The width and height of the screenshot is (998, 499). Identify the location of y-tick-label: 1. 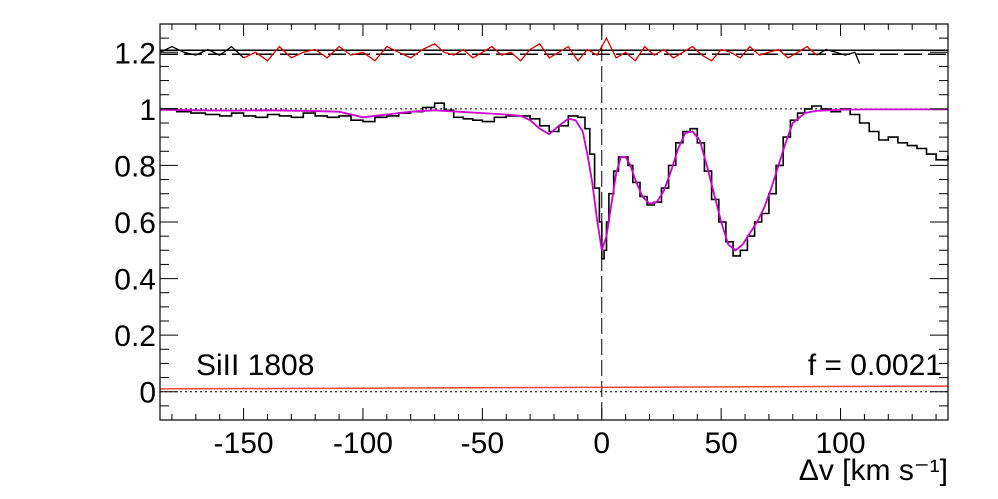
(147, 110).